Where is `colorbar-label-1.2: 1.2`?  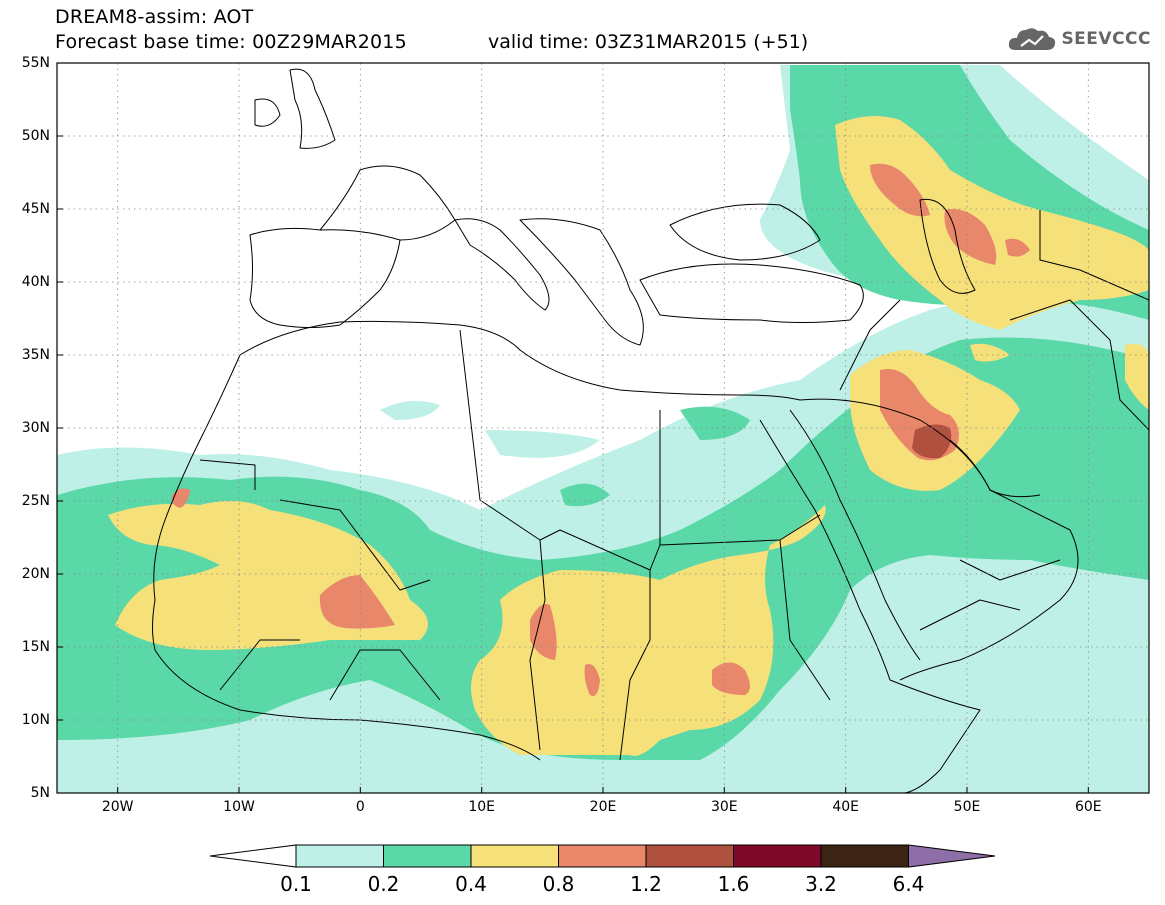
colorbar-label-1.2: 1.2 is located at coordinates (646, 884).